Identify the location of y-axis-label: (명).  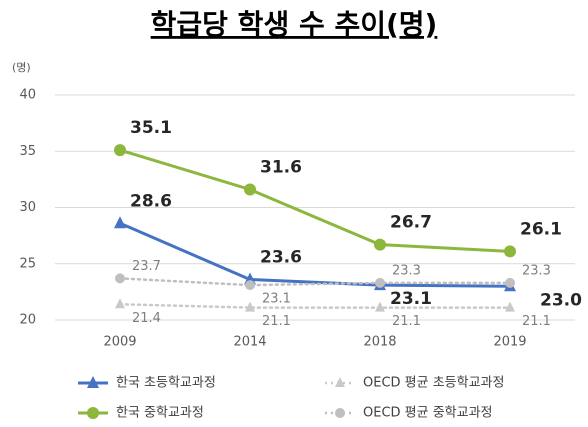
(21, 67).